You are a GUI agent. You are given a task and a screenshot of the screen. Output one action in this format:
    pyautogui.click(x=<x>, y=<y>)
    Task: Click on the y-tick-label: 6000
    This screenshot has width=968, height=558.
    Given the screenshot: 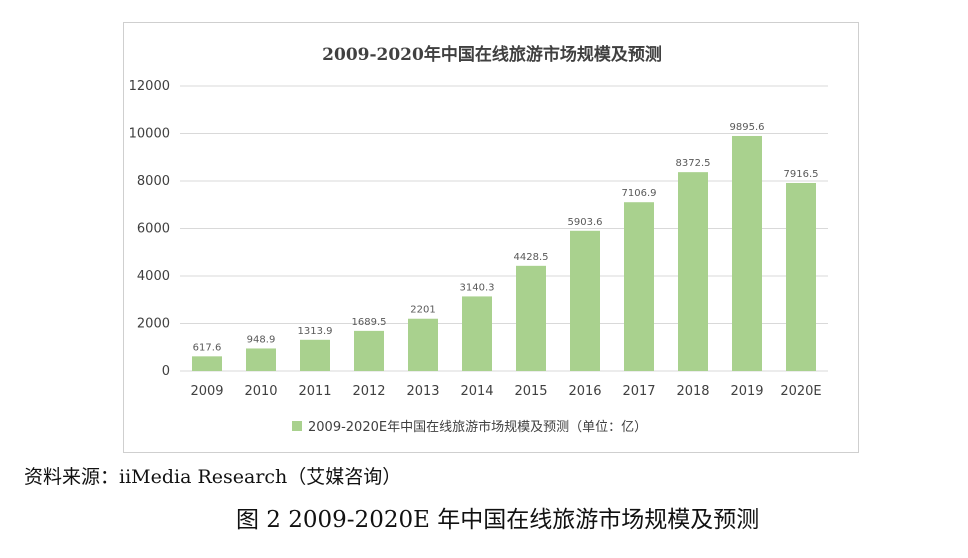 What is the action you would take?
    pyautogui.click(x=153, y=229)
    